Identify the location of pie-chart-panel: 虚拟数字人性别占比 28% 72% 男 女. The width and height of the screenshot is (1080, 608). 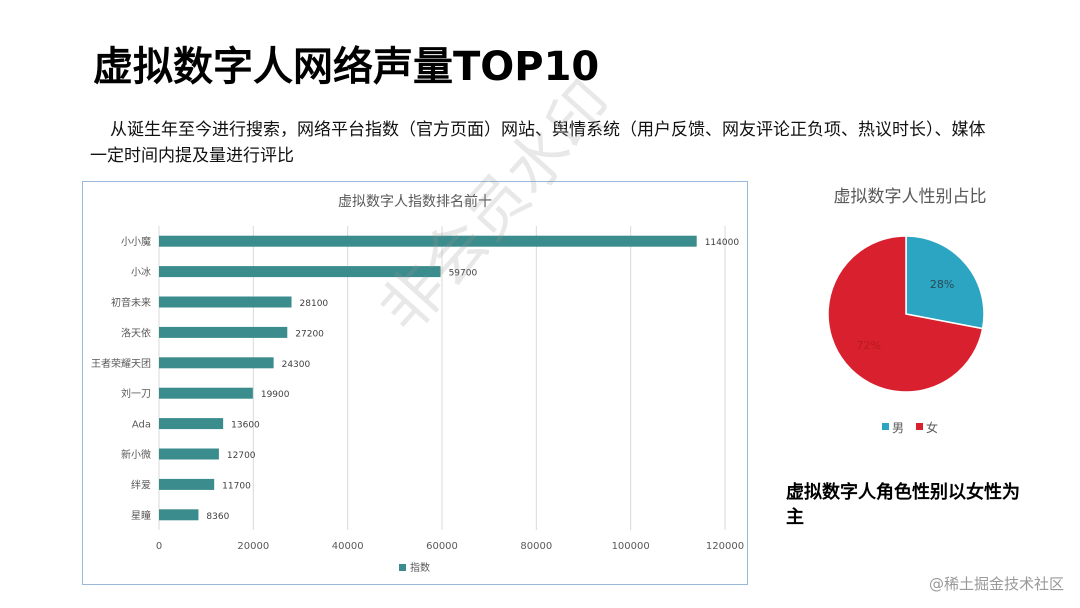
(910, 311).